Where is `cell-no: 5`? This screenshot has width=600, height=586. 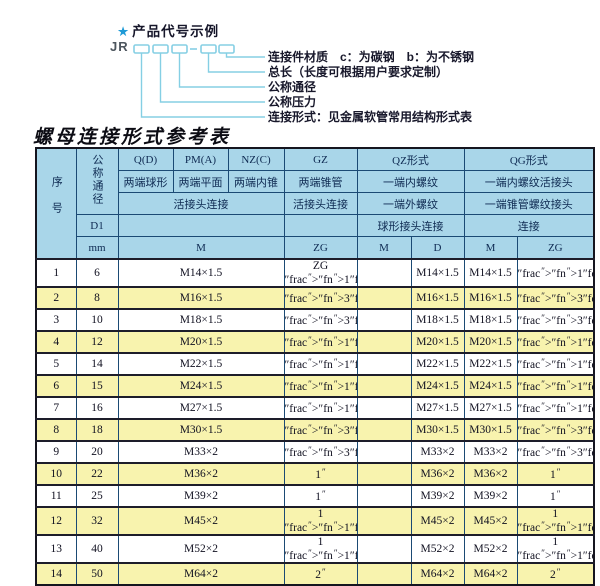
cell-no: 5 is located at coordinates (56, 364).